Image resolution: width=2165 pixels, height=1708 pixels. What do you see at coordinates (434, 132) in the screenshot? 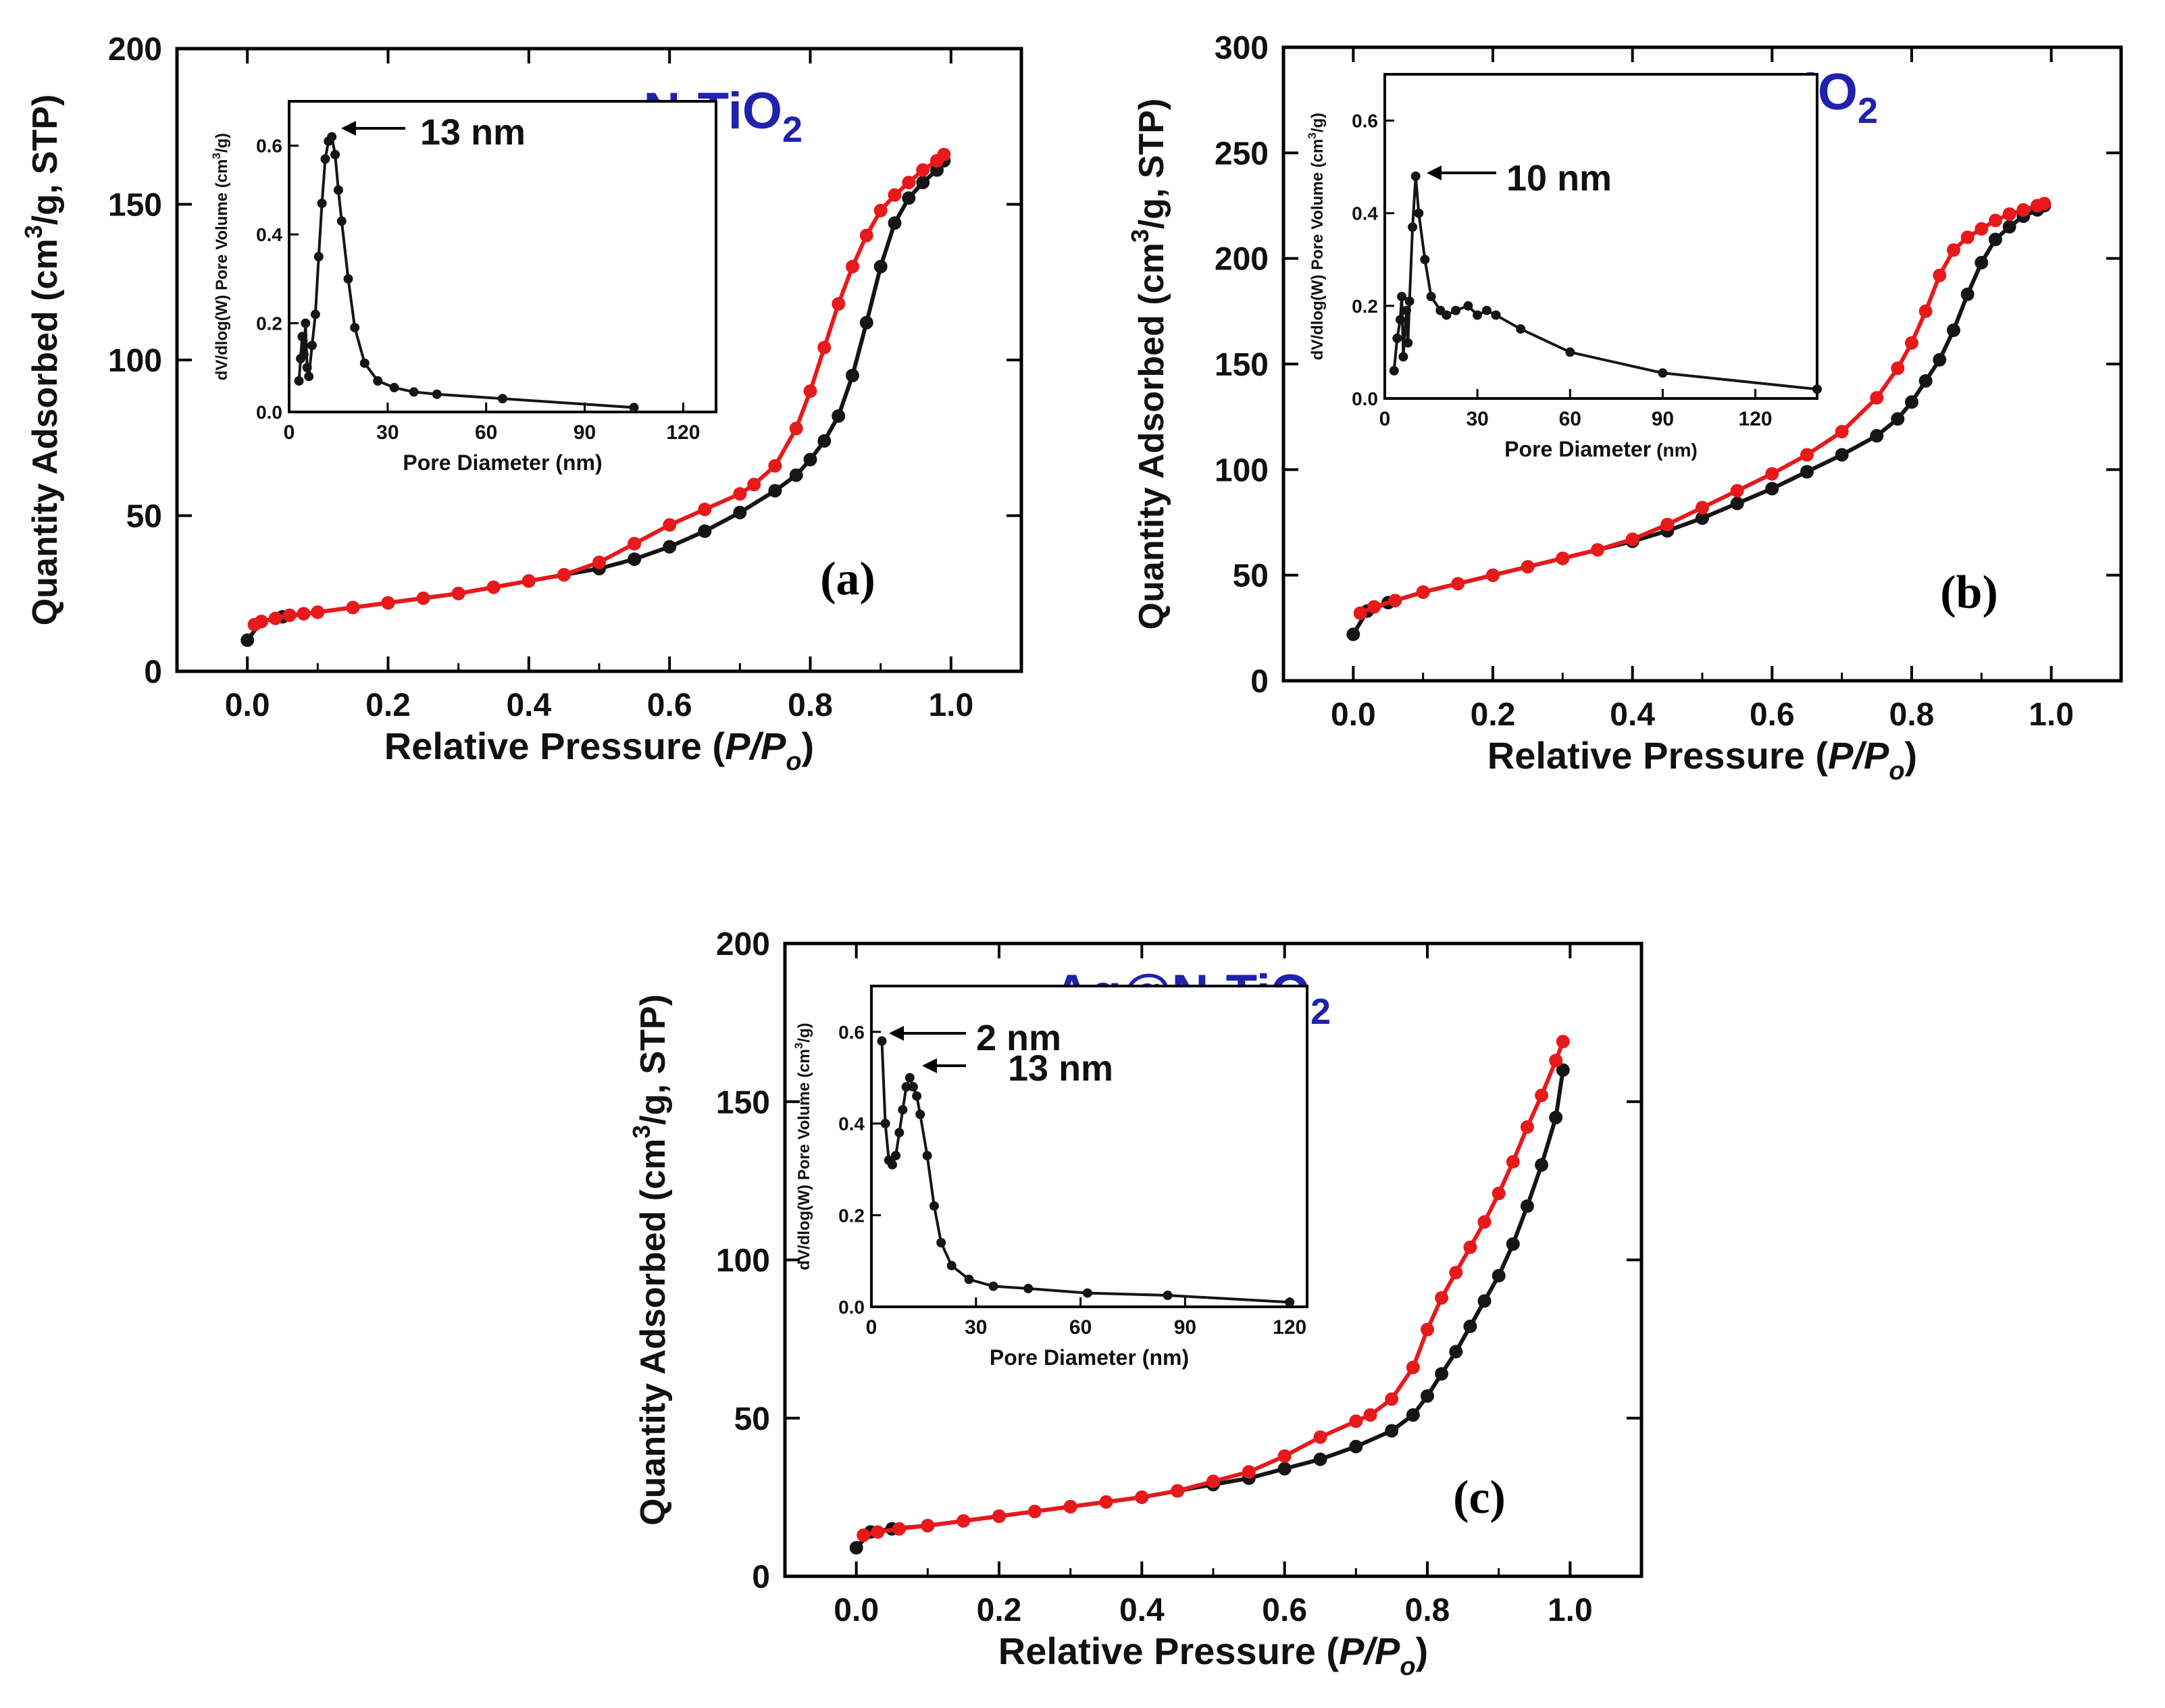
I see `peak-annotation: 13 nm` at bounding box center [434, 132].